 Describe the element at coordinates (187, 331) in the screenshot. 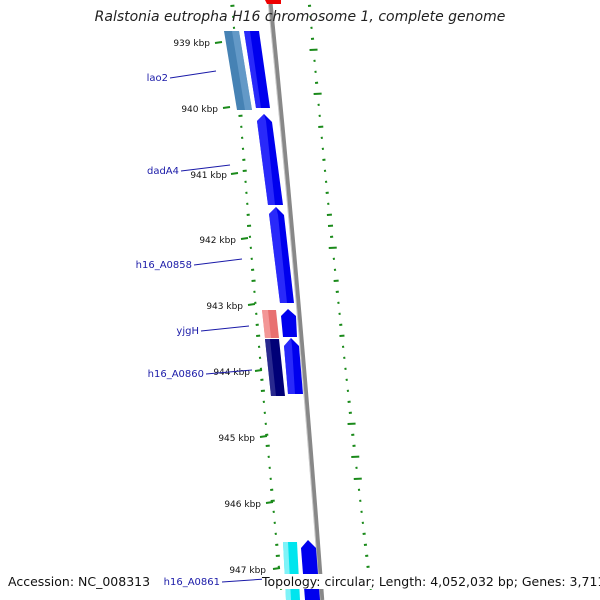

I see `gene-label-yjgH: yjgH` at that location.